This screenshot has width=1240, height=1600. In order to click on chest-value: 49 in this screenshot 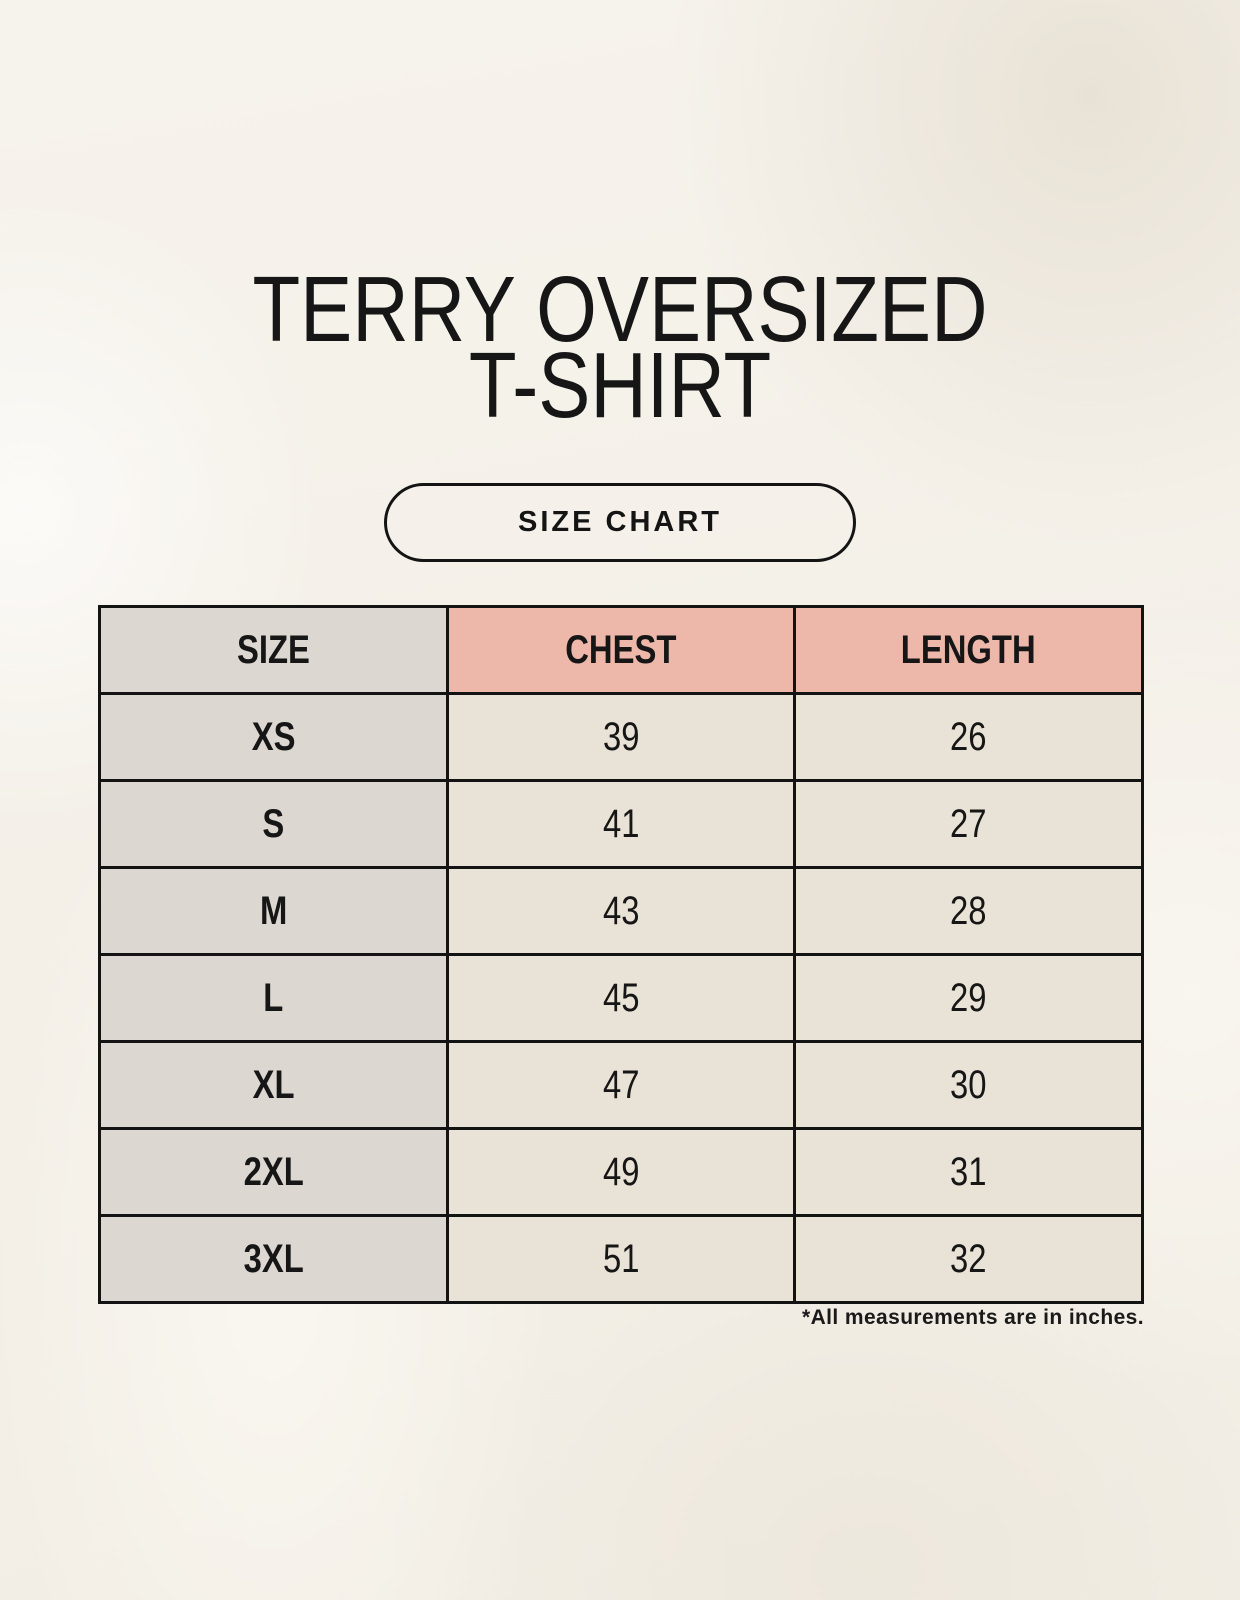, I will do `click(621, 1171)`.